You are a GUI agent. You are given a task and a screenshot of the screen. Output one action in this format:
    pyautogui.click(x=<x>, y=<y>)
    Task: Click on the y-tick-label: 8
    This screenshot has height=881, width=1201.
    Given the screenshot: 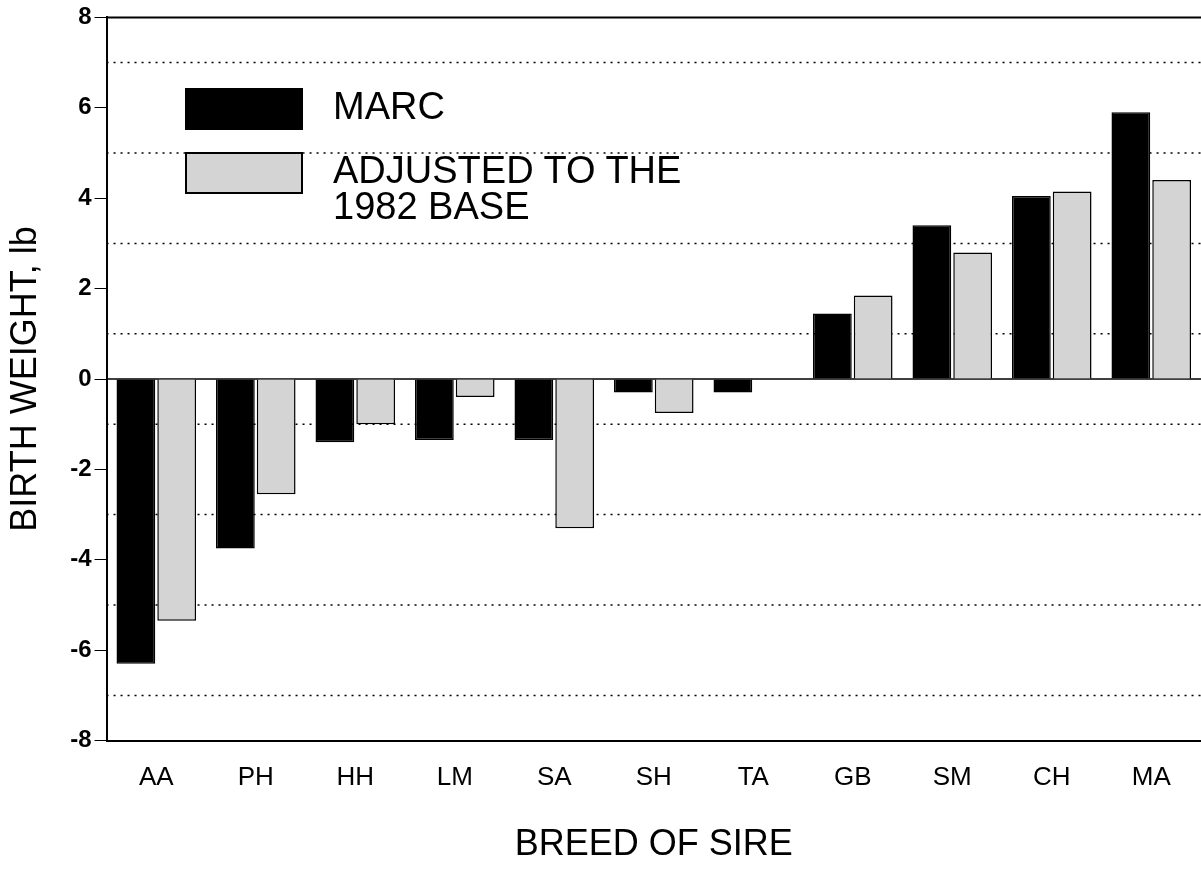 What is the action you would take?
    pyautogui.click(x=85, y=16)
    